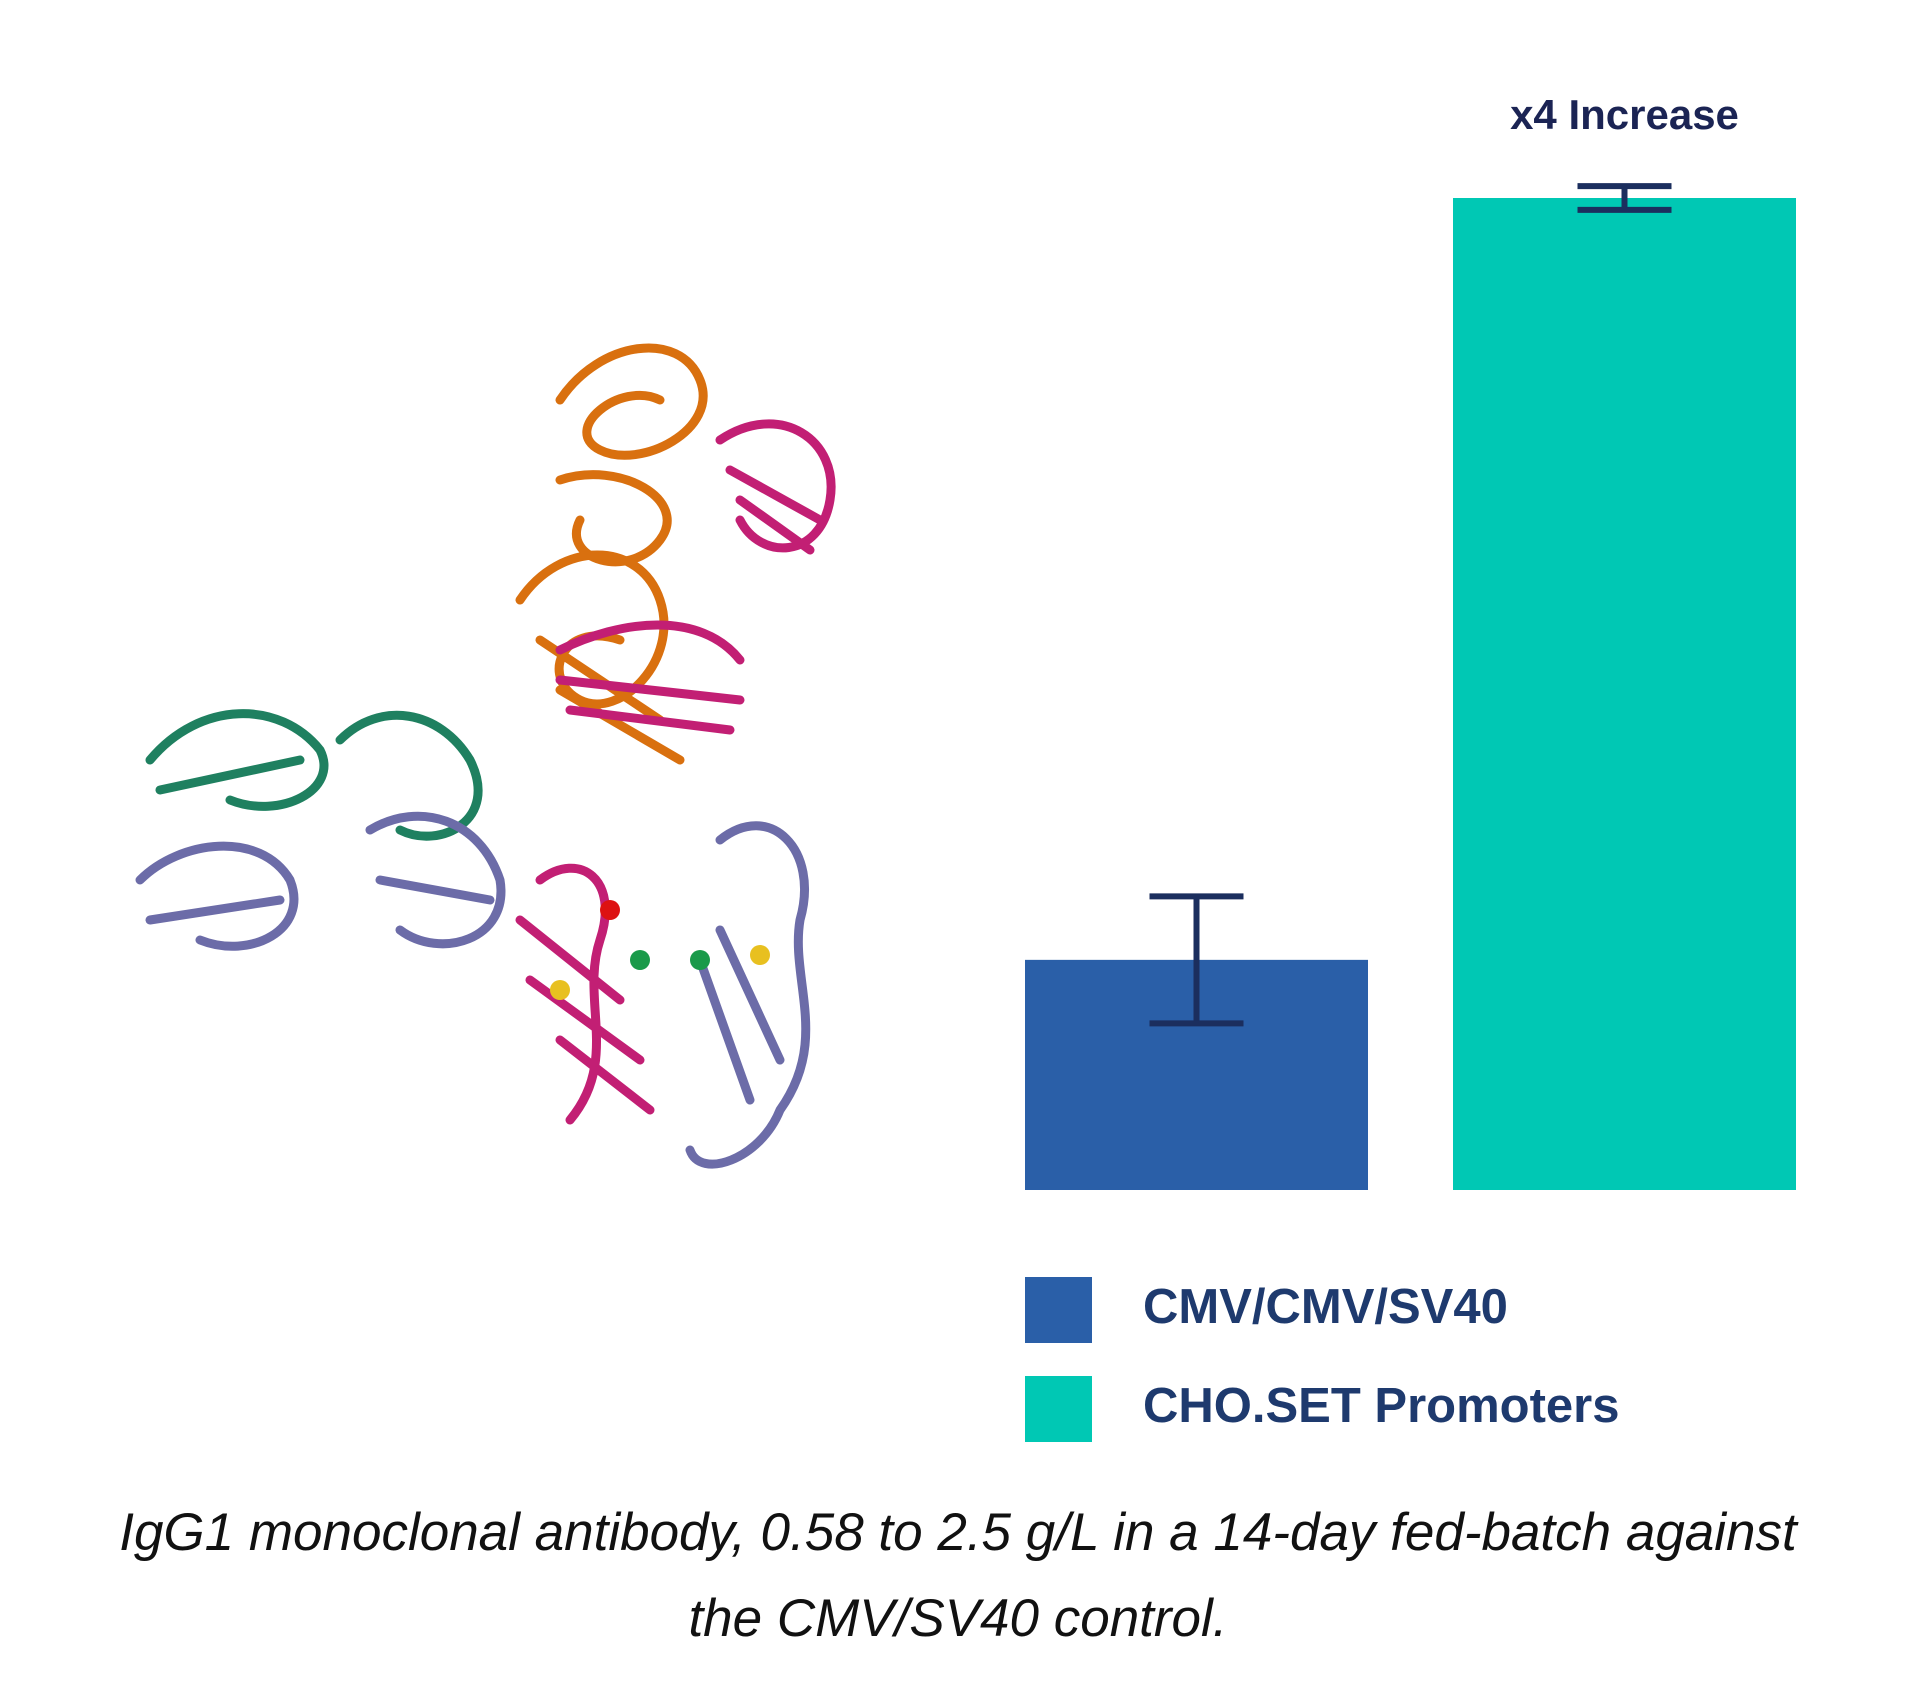 The height and width of the screenshot is (1700, 1917). What do you see at coordinates (1624, 114) in the screenshot?
I see `annotation: x4 Increase` at bounding box center [1624, 114].